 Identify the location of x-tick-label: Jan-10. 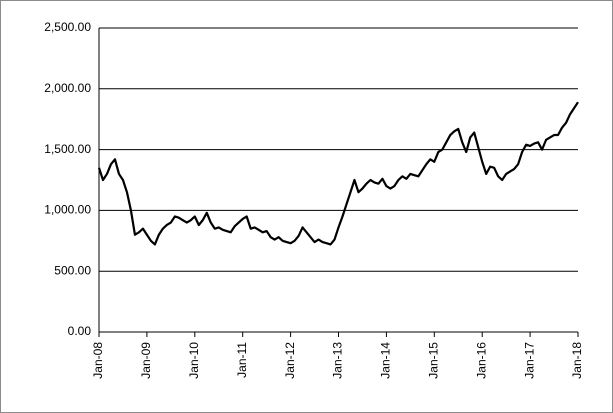
(194, 360).